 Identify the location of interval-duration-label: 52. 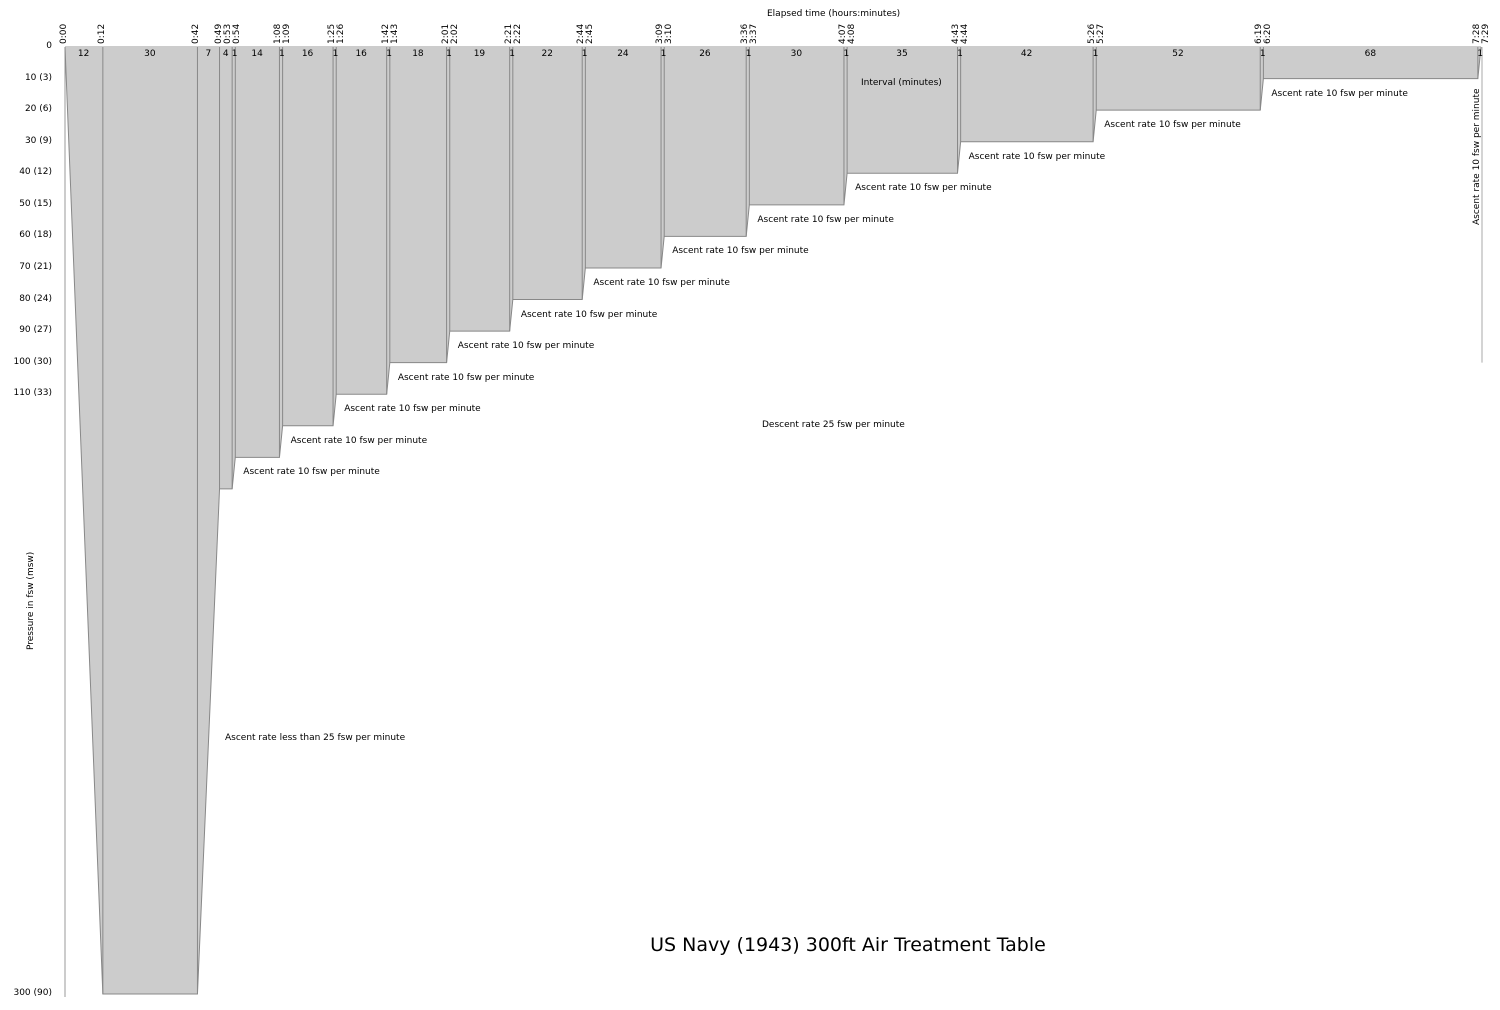
(1178, 54).